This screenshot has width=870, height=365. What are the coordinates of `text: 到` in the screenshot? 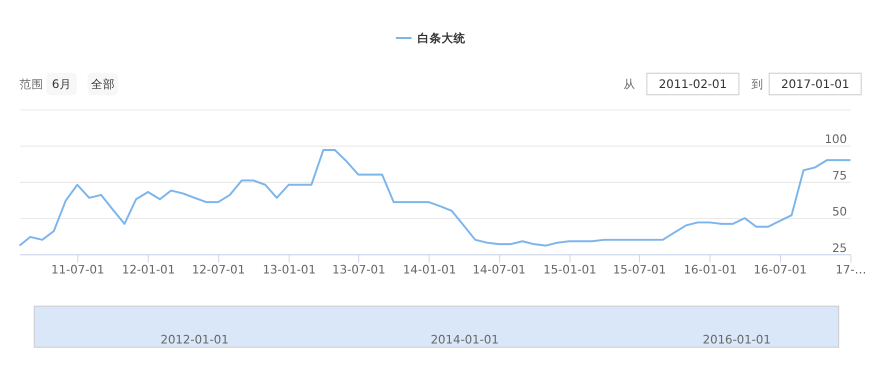 It's located at (758, 83).